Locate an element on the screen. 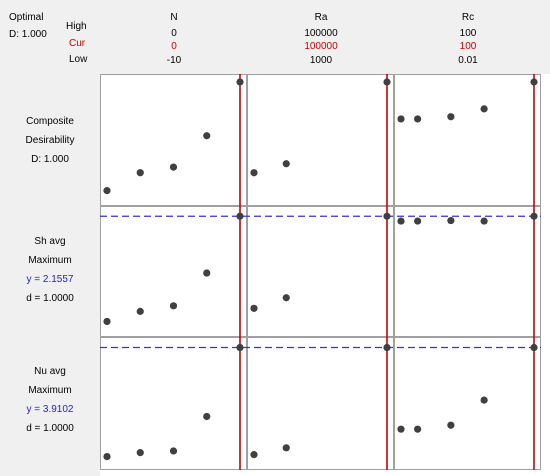 The image size is (550, 476). sh-avg-d-value: d = 1.0000 is located at coordinates (50, 298).